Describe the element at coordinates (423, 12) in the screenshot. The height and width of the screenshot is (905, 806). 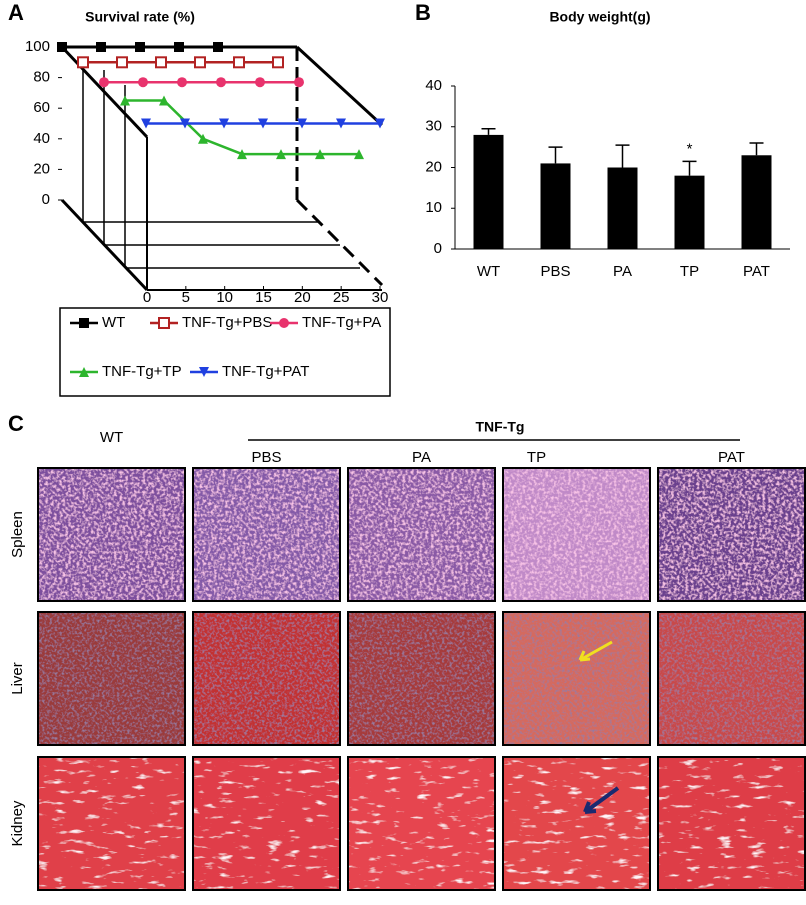
I see `panel-label: B` at that location.